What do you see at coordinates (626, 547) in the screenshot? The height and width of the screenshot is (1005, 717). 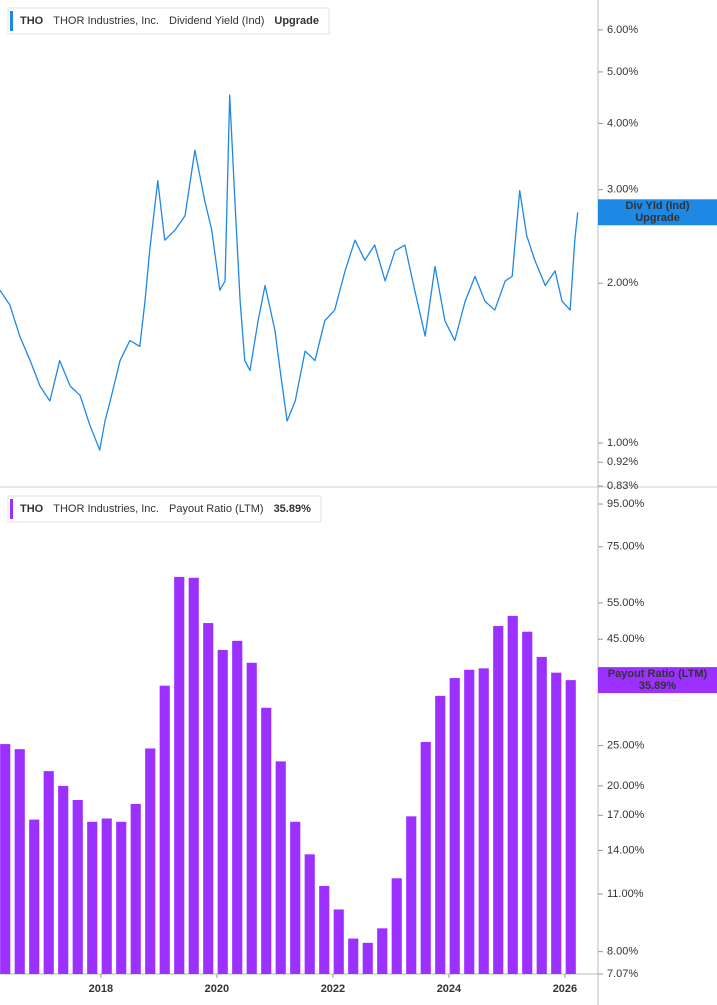 I see `y-tick-label: 75.00%` at bounding box center [626, 547].